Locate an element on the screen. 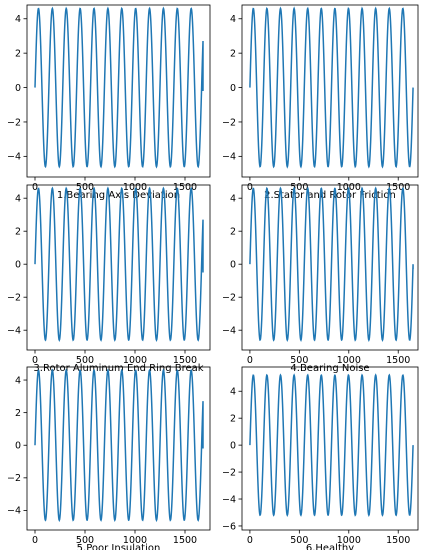  subplot-caption: 5.Poor Insulation is located at coordinates (119, 546).